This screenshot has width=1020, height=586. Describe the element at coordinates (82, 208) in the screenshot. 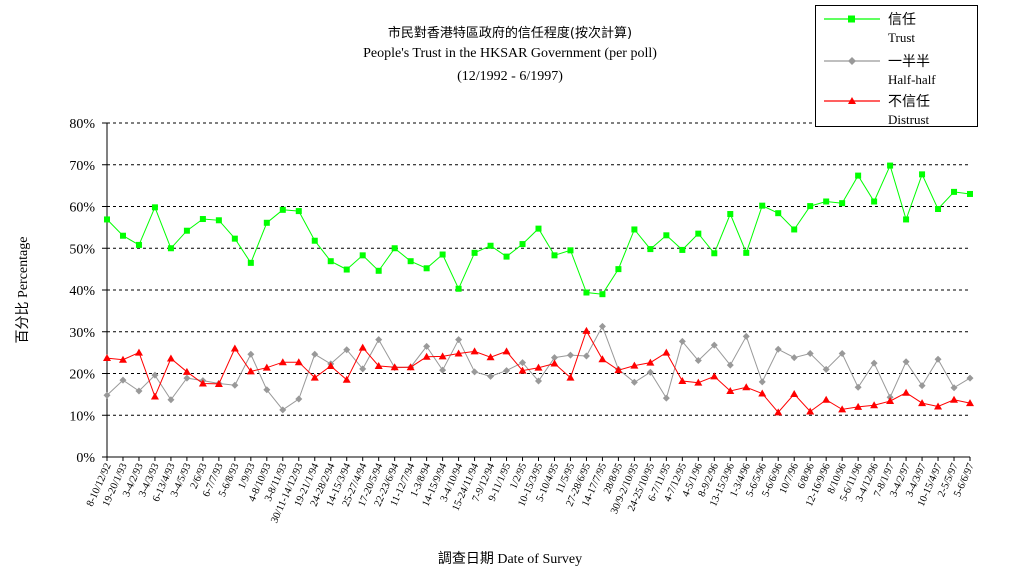

I see `y-tick-label: 60%` at that location.